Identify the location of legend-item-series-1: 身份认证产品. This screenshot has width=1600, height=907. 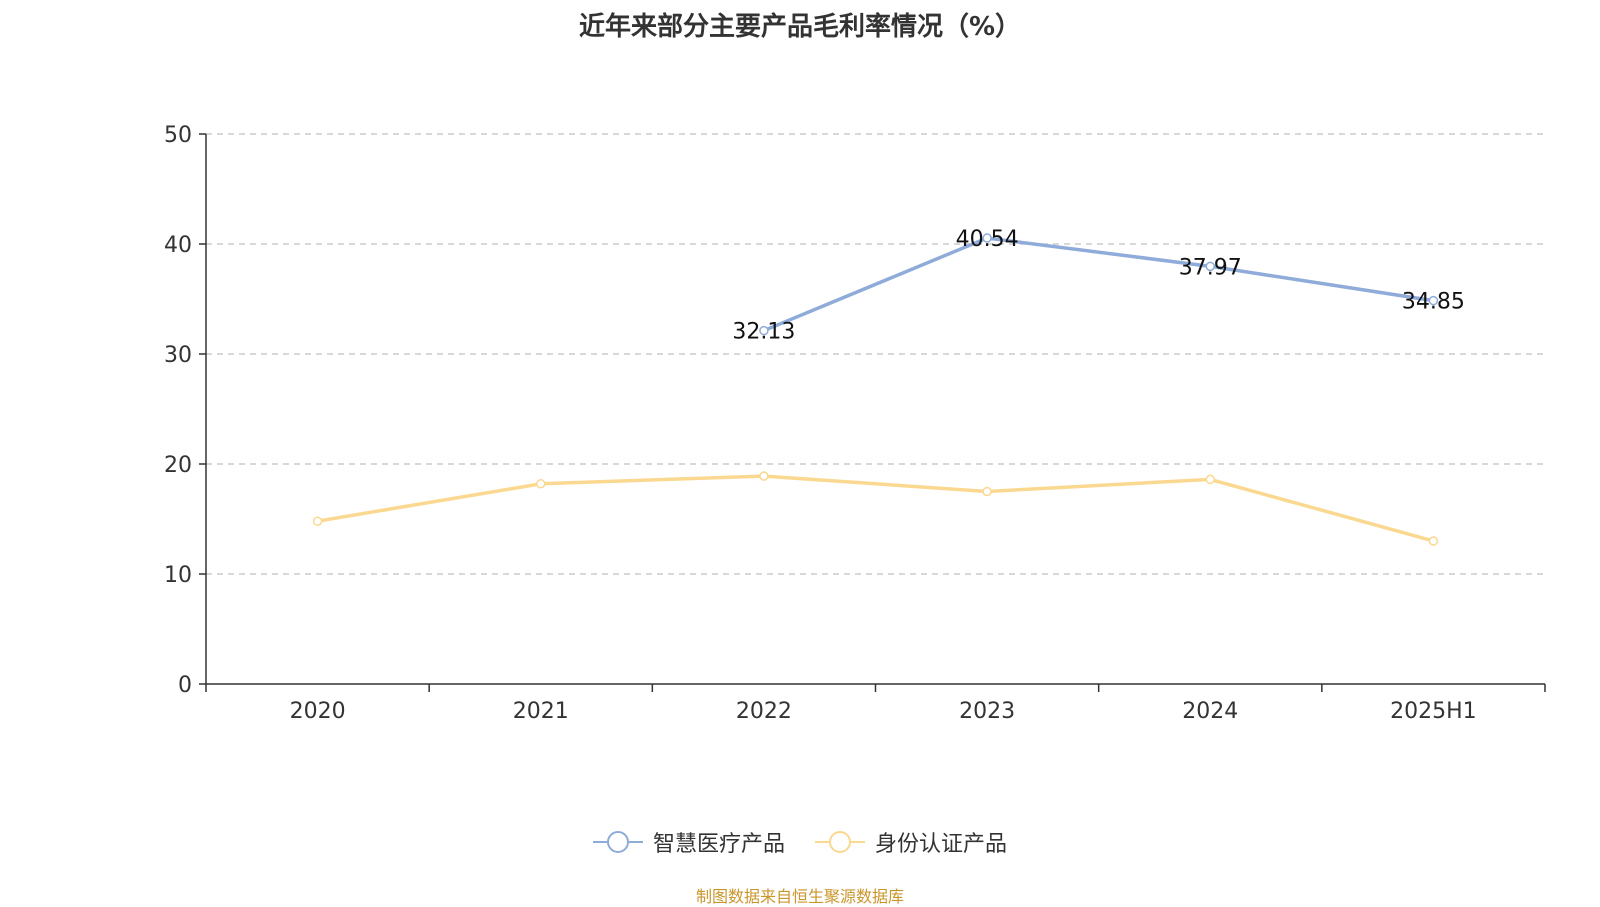
(911, 842).